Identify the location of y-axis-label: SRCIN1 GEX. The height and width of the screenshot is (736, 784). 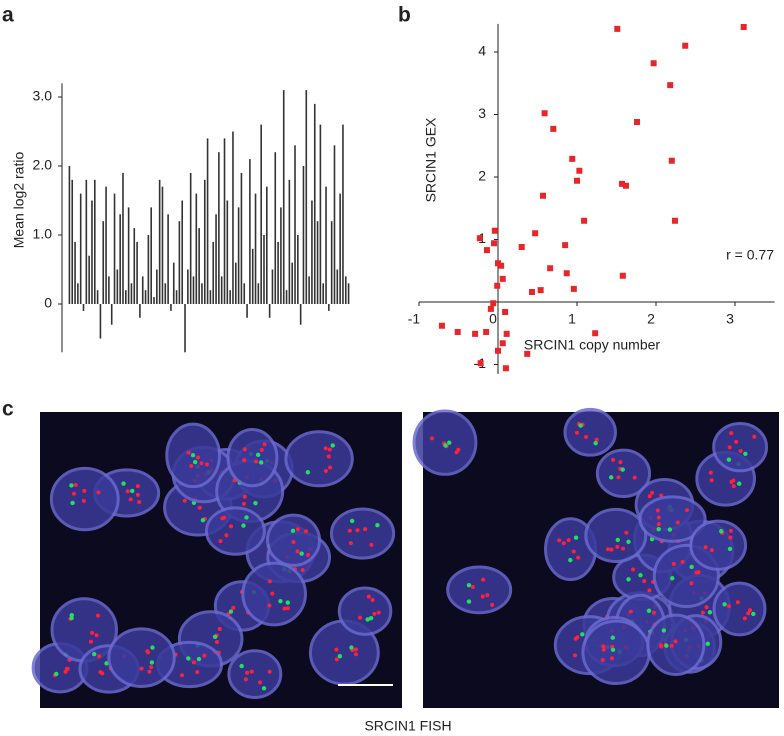
(431, 159).